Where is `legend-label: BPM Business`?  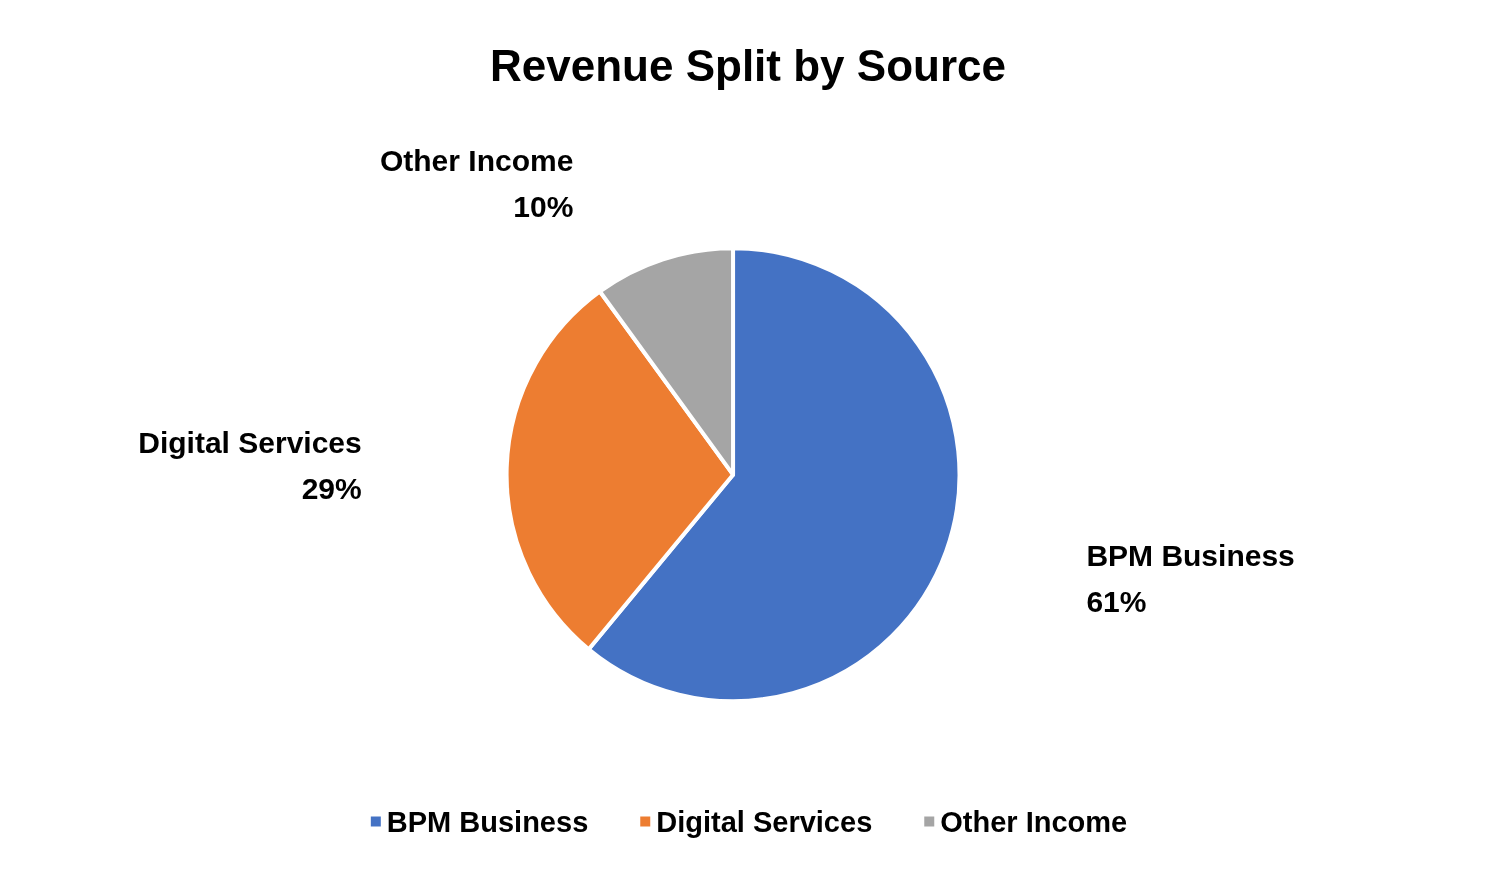
legend-label: BPM Business is located at coordinates (487, 821).